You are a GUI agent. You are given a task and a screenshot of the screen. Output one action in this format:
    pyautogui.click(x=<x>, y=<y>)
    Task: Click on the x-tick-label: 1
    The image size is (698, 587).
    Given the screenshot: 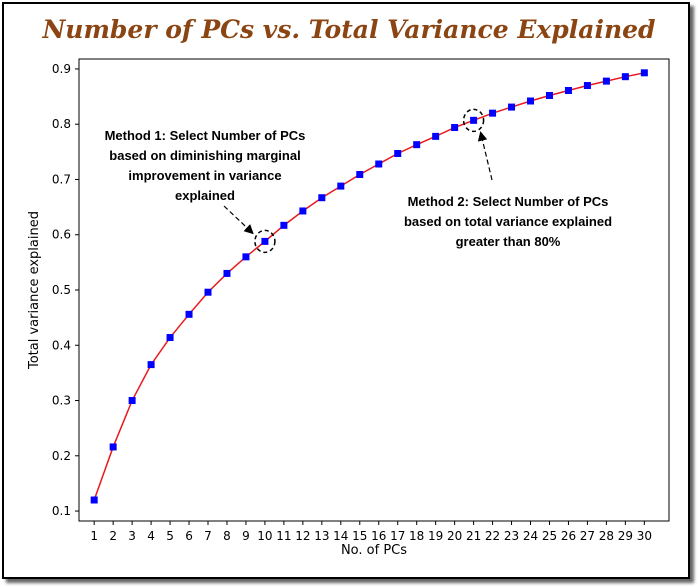 What is the action you would take?
    pyautogui.click(x=94, y=536)
    